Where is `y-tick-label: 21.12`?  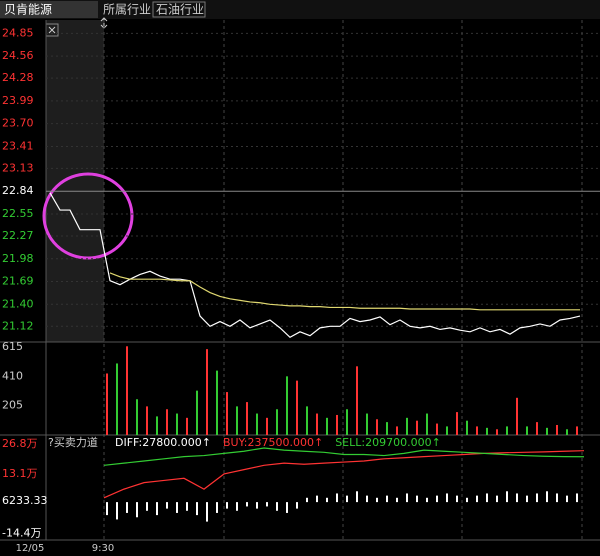 y-tick-label: 21.12 is located at coordinates (18, 325).